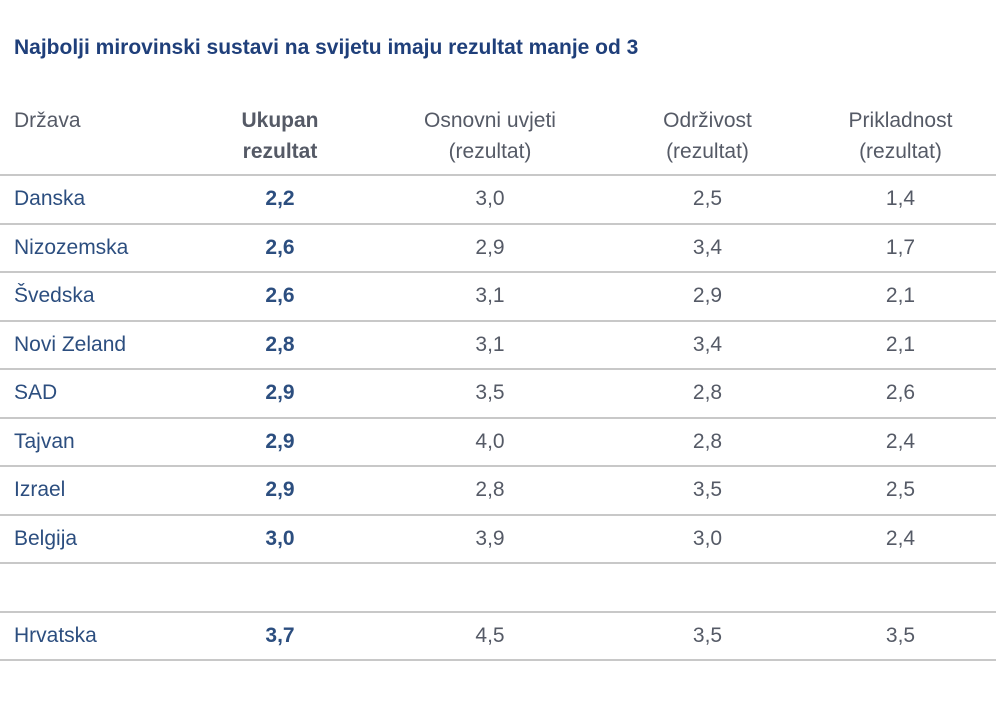 The image size is (1000, 702). Describe the element at coordinates (46, 538) in the screenshot. I see `country-cell: Belgija` at that location.